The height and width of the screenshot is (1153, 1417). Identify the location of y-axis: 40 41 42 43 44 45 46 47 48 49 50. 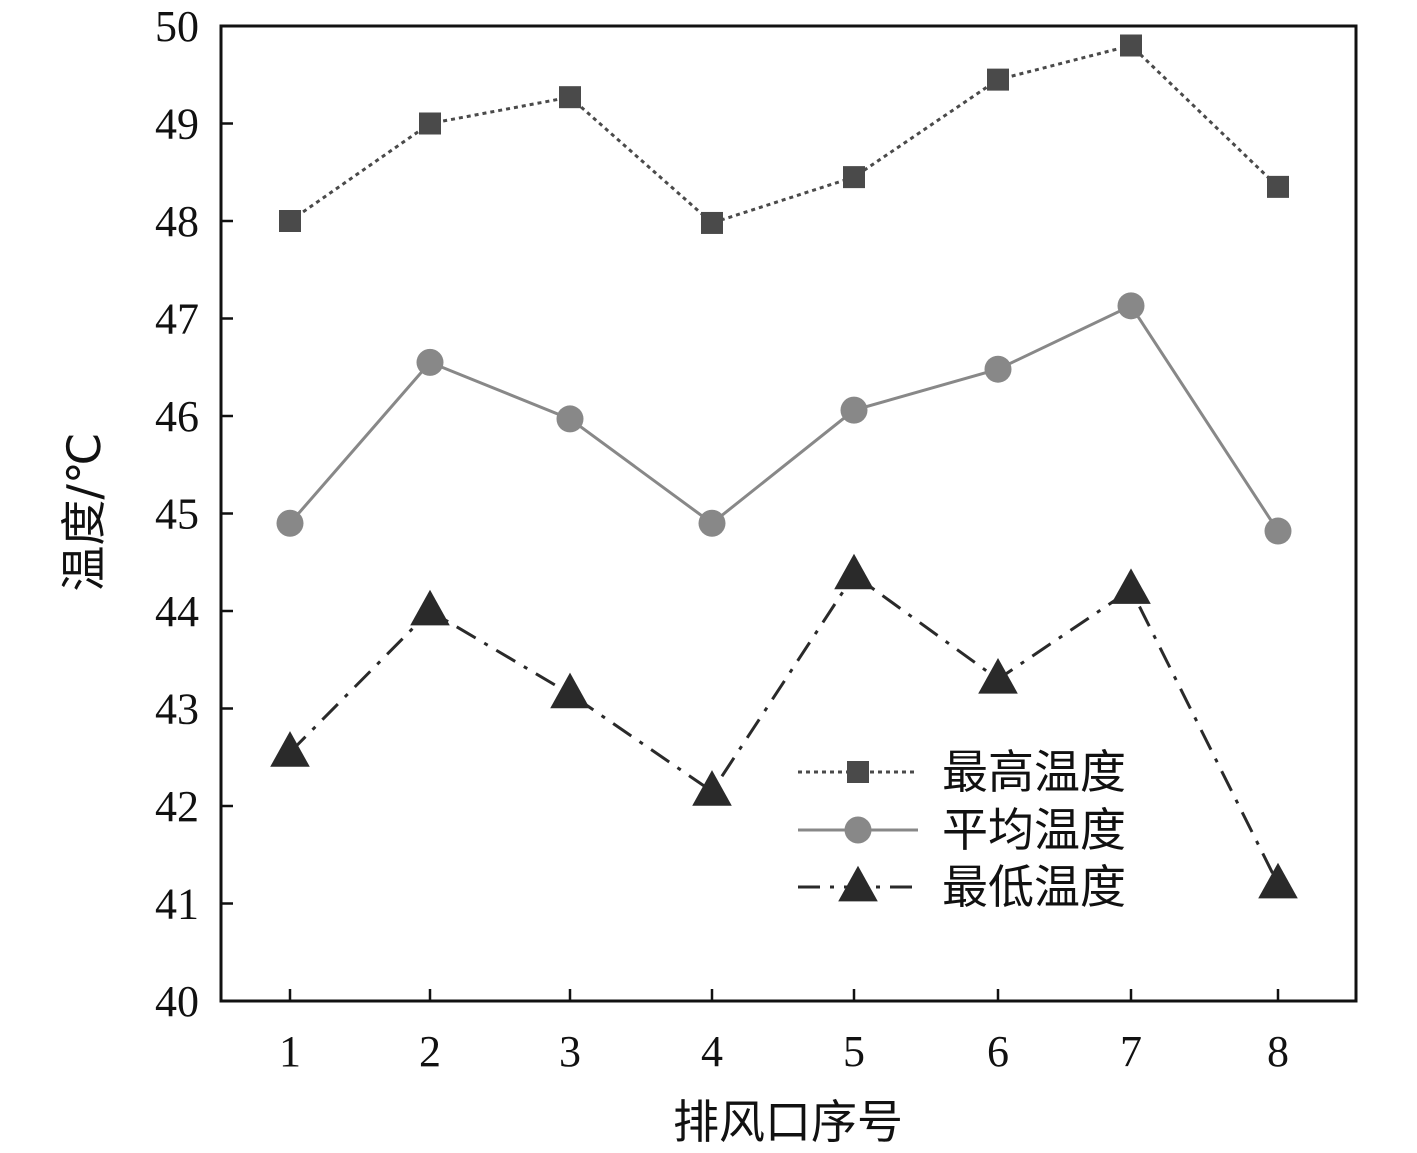
(194, 514).